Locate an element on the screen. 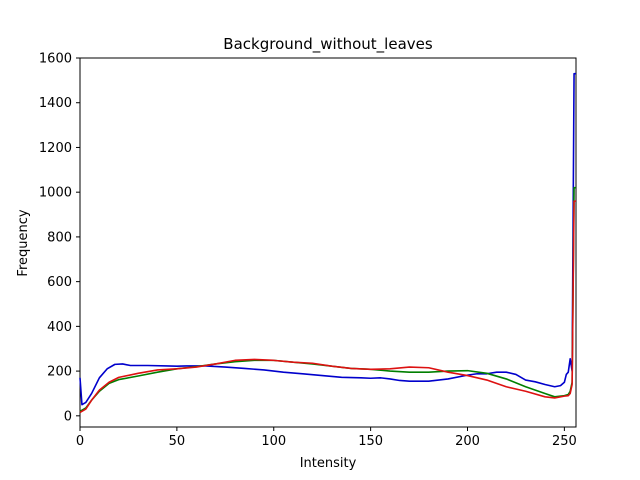 The image size is (640, 480). y-tick-label: 1000 is located at coordinates (55, 193).